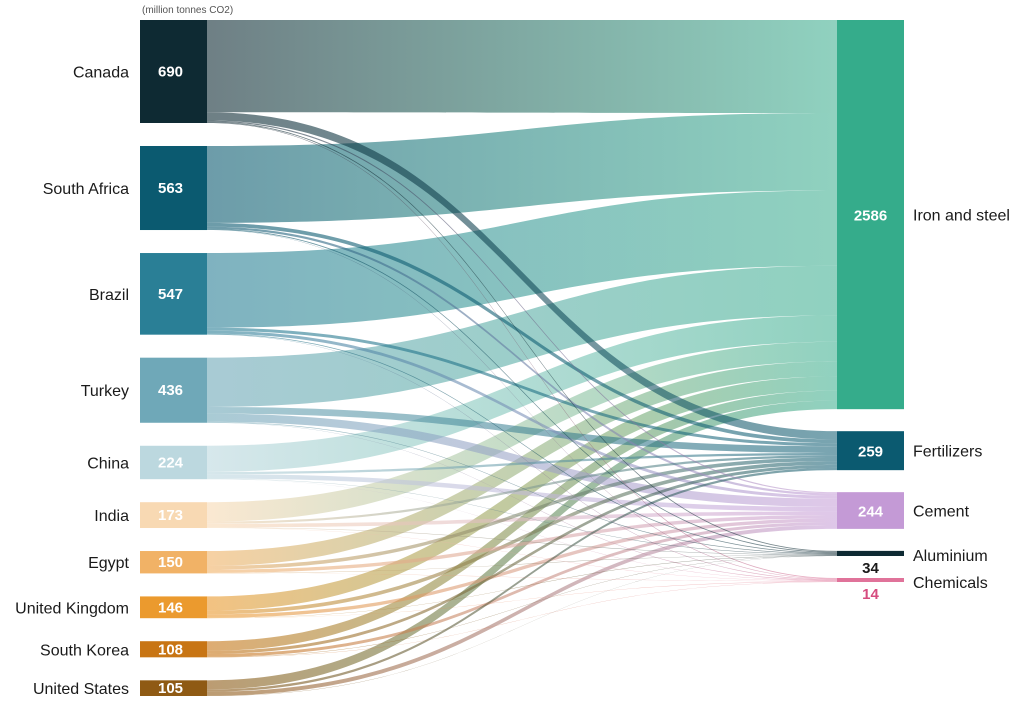  Describe the element at coordinates (72, 608) in the screenshot. I see `source-label-united-kingdom: United Kingdom` at that location.